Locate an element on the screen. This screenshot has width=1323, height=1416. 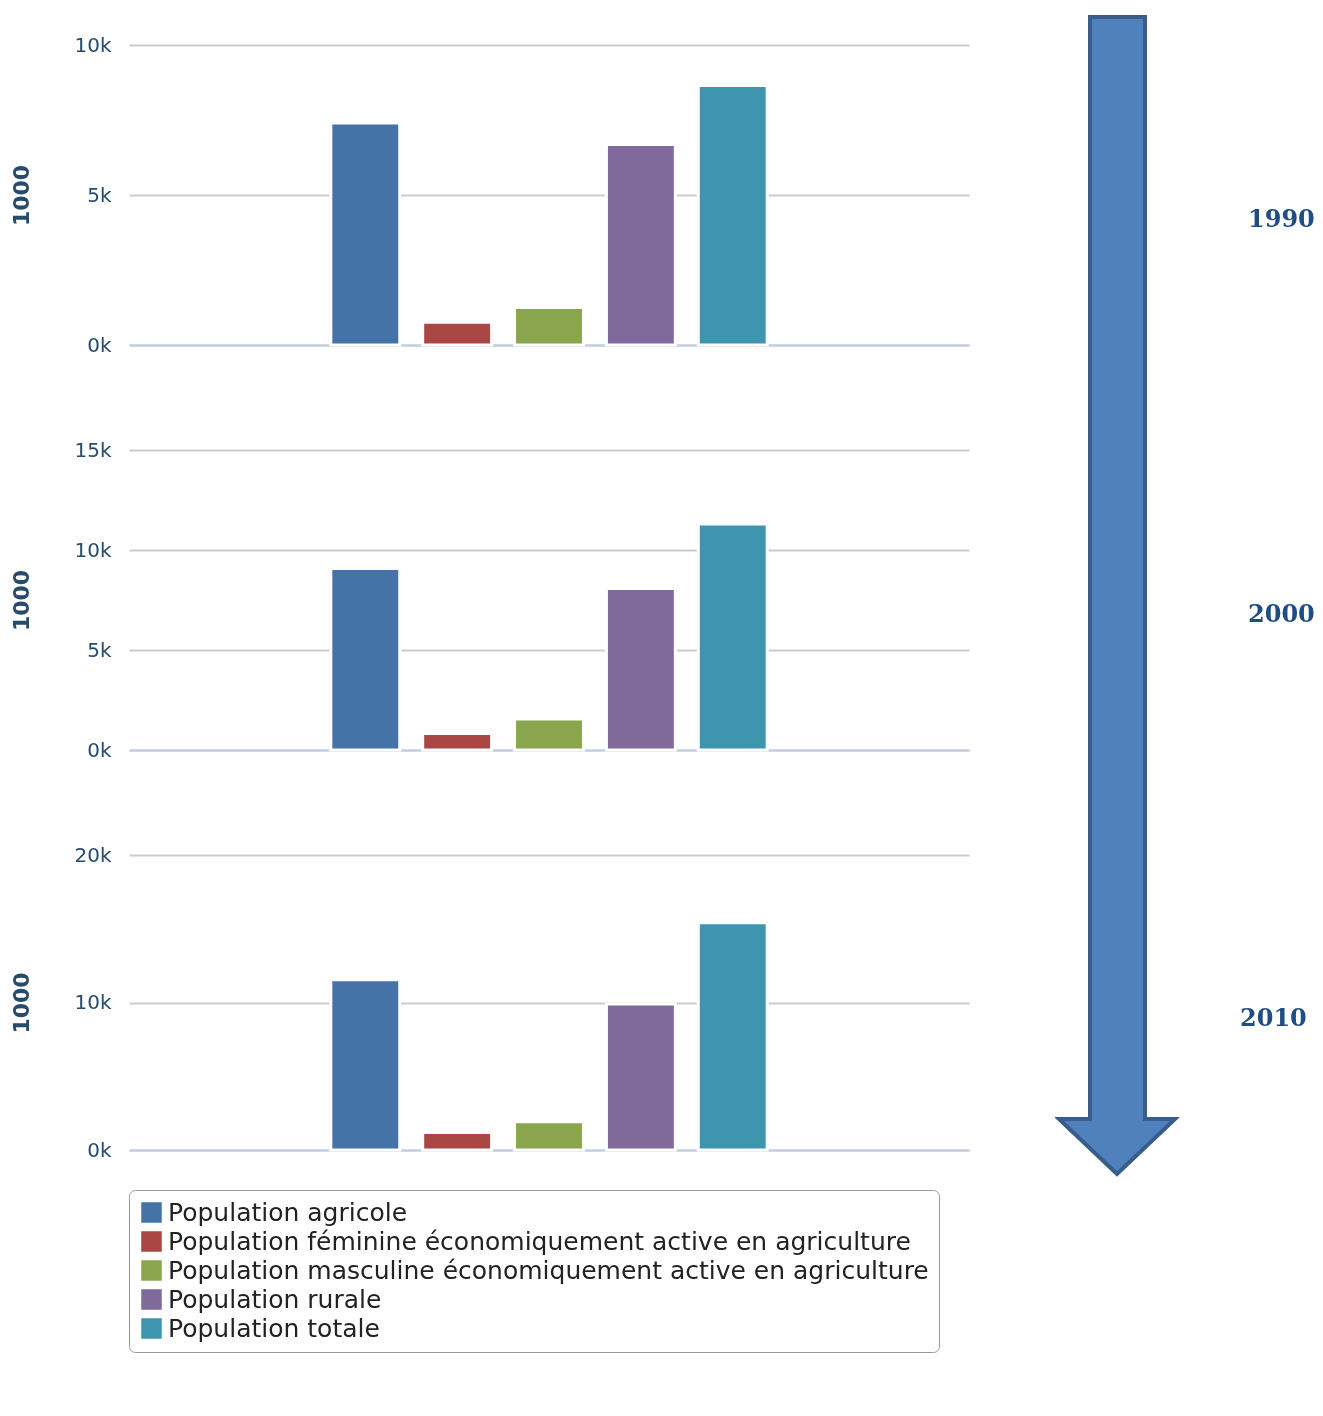
legend-label: Population totale is located at coordinates (274, 1328).